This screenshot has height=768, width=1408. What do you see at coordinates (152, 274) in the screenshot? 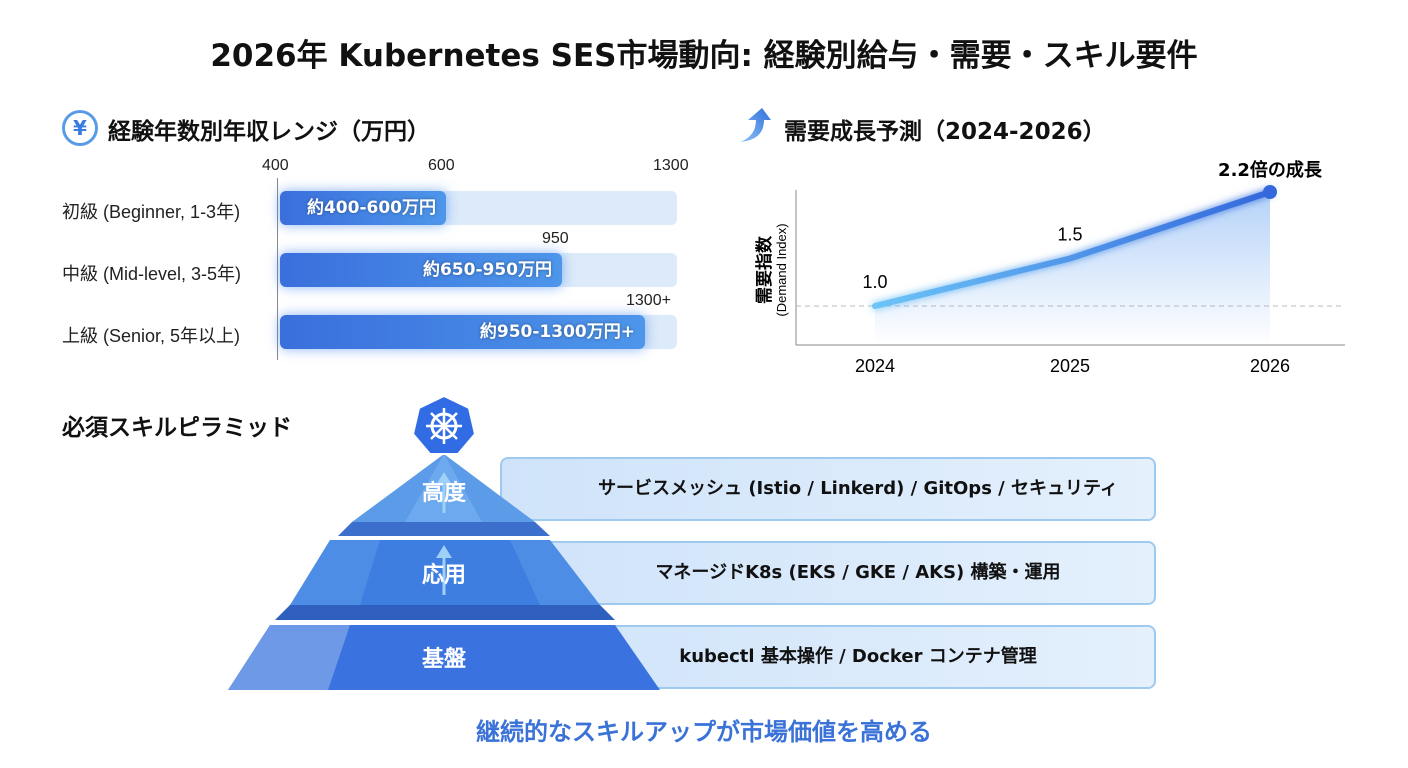
I see `row-label: 中級 (Mid-level, 3-5年)` at bounding box center [152, 274].